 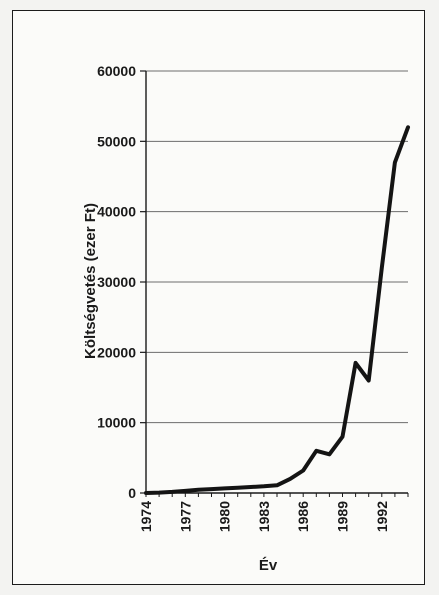 I want to click on x-tick-label: 1989, so click(x=343, y=516).